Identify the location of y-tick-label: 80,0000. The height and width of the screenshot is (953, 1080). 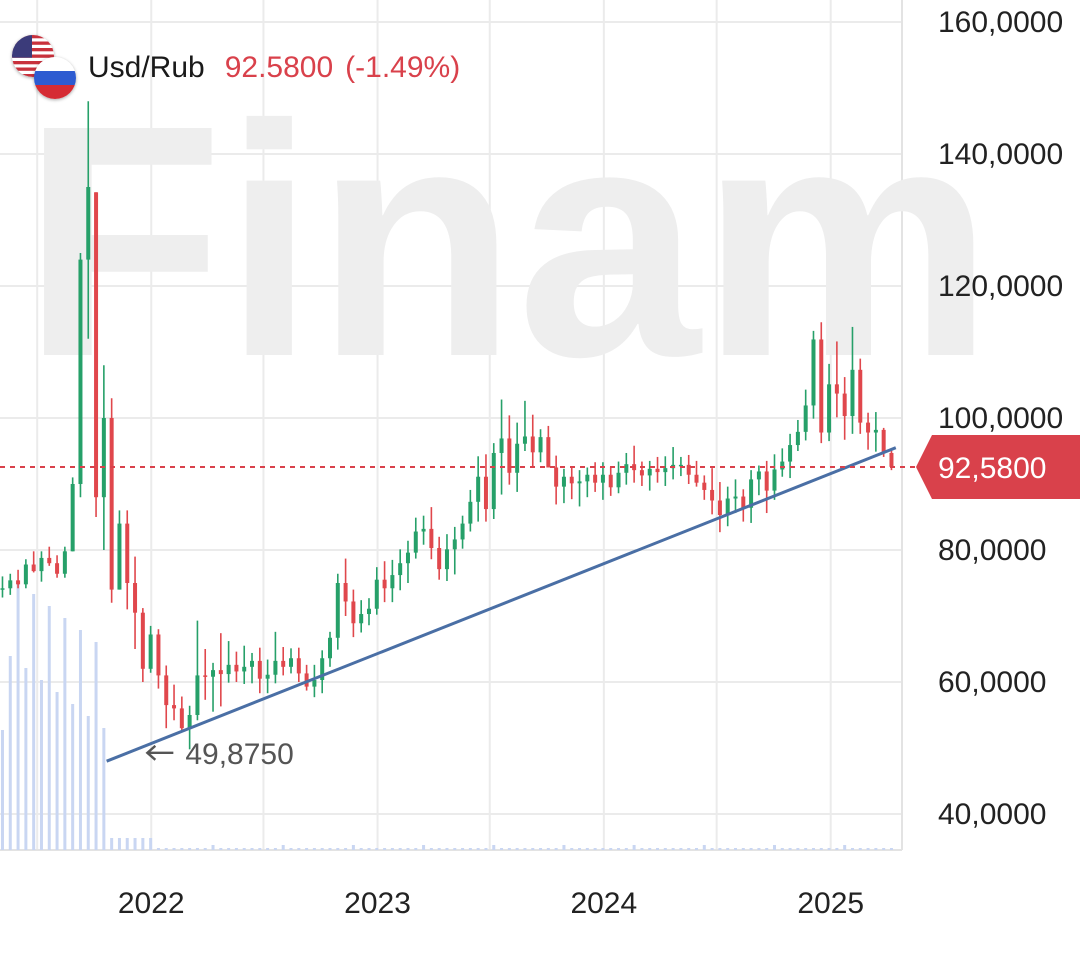
(992, 550).